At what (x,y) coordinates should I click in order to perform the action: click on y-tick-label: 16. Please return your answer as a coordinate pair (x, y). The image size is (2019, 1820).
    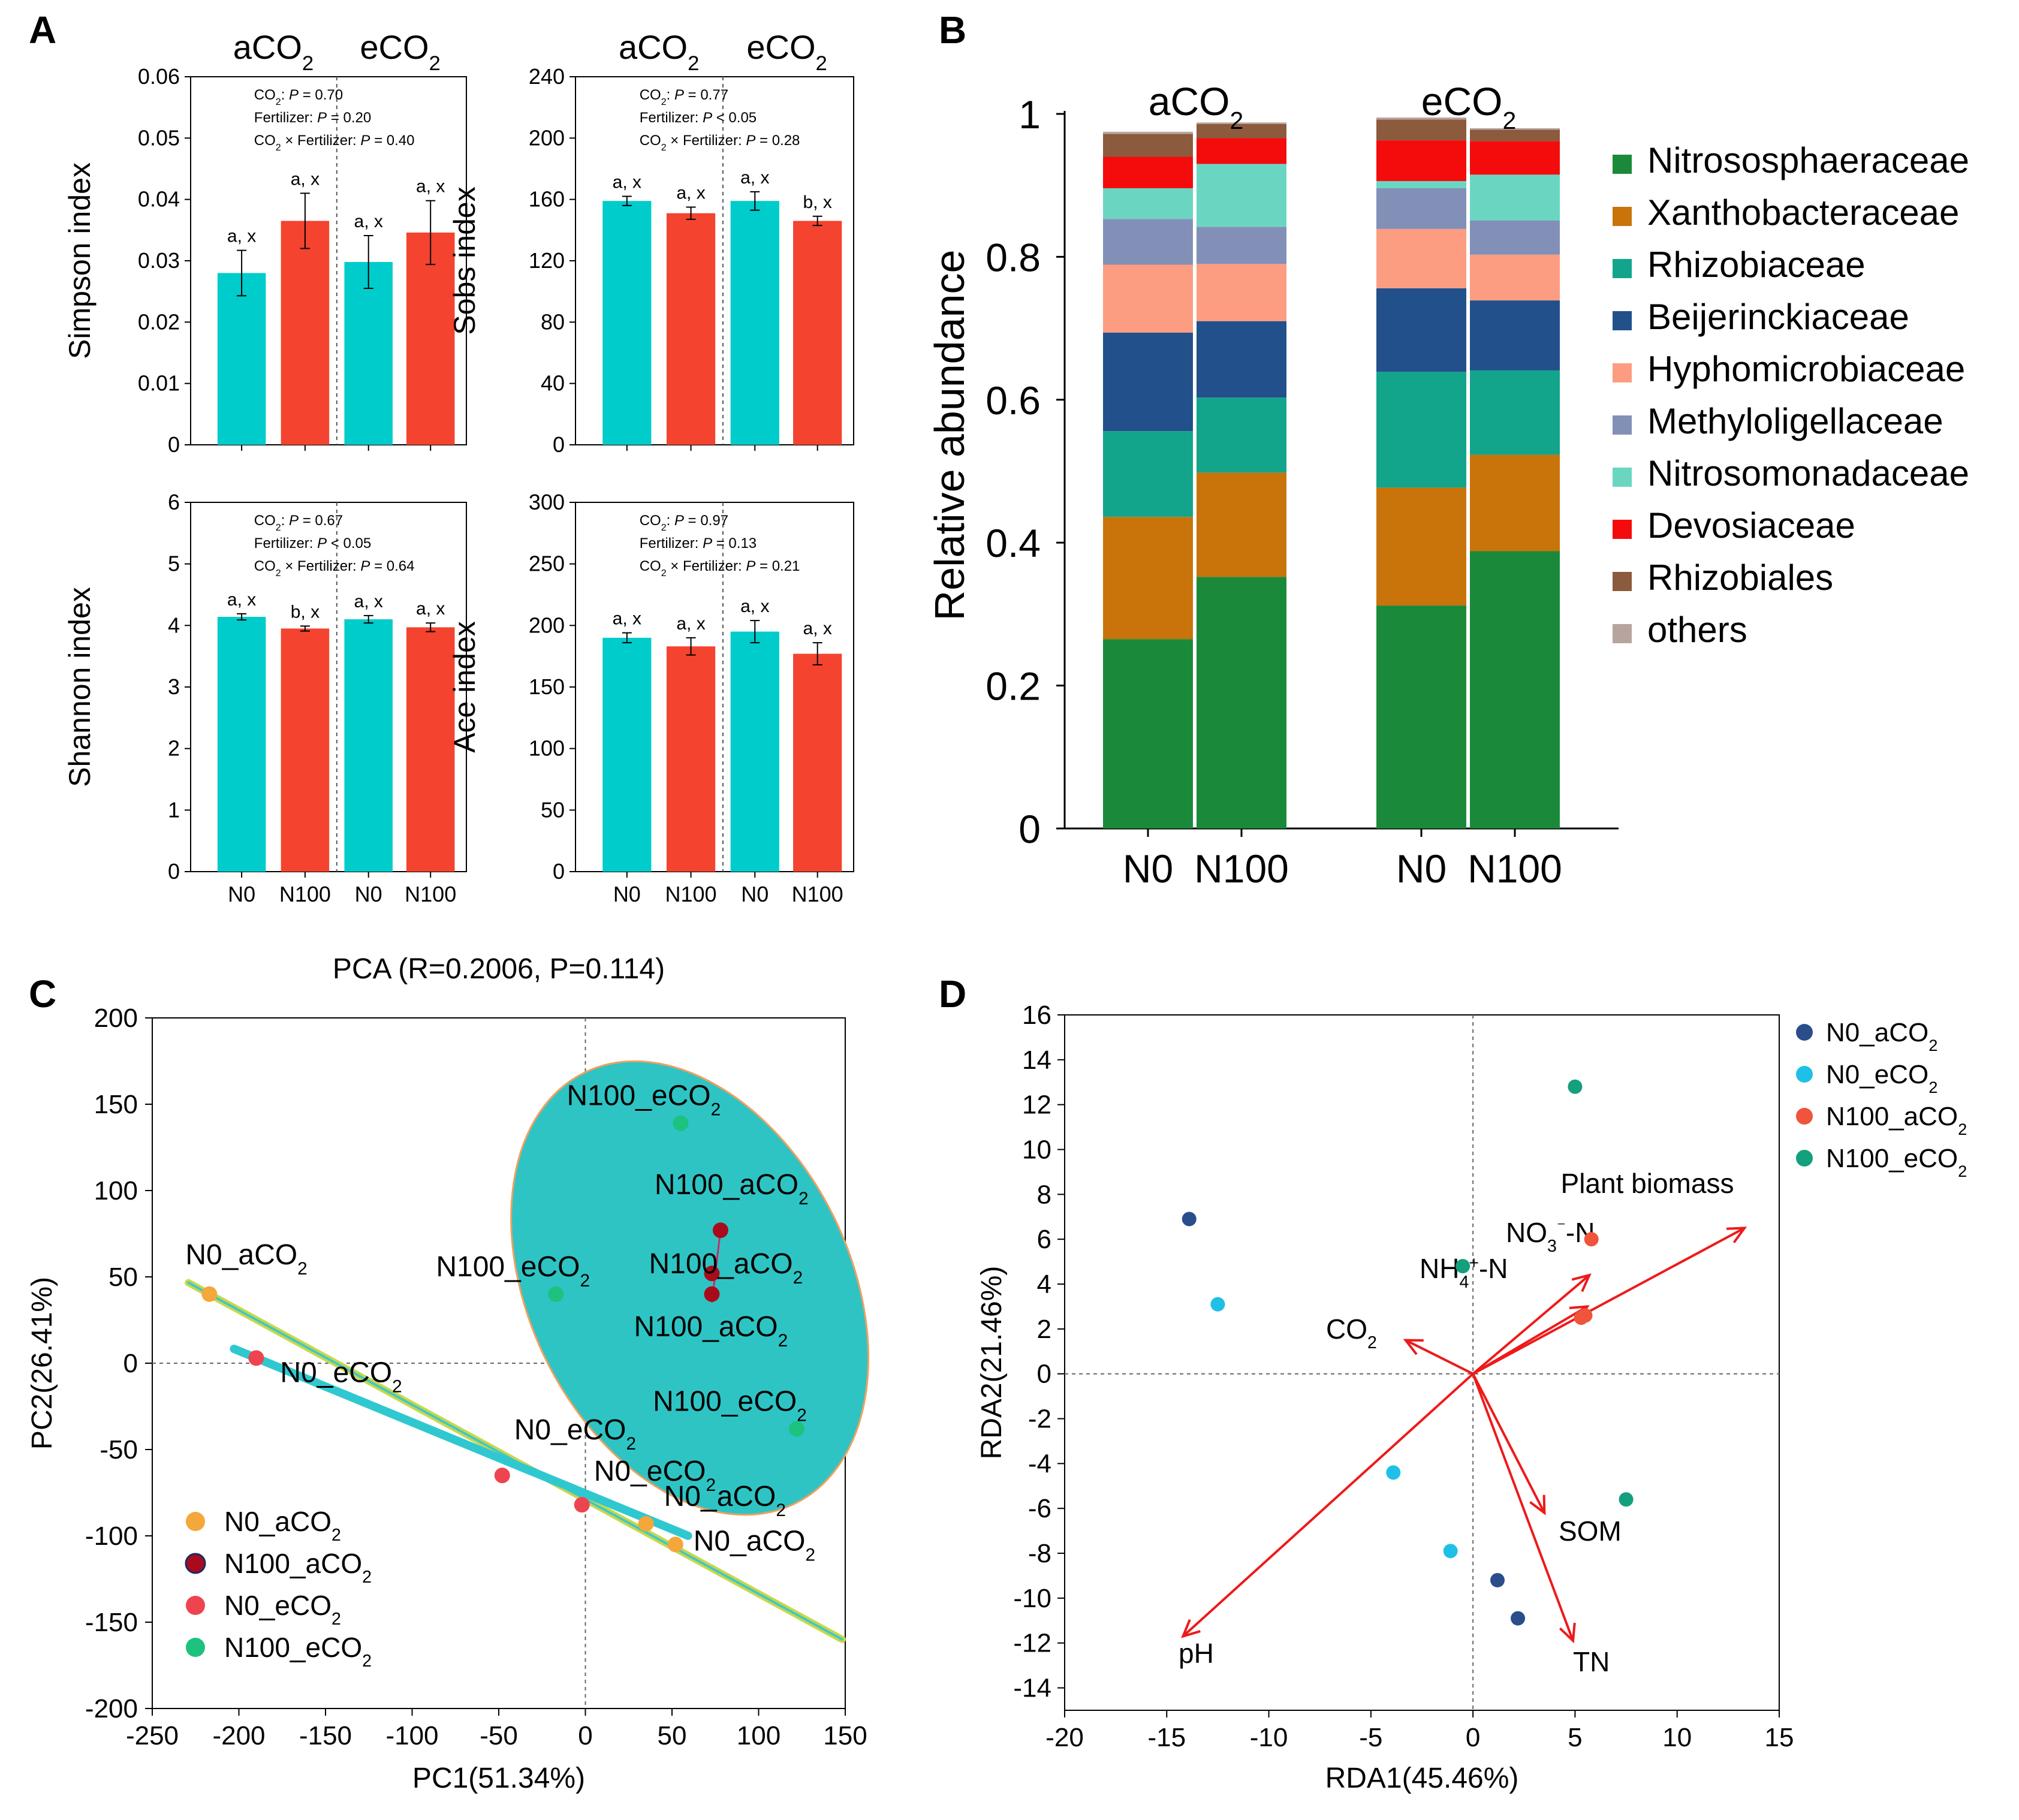
    Looking at the image, I should click on (1036, 1016).